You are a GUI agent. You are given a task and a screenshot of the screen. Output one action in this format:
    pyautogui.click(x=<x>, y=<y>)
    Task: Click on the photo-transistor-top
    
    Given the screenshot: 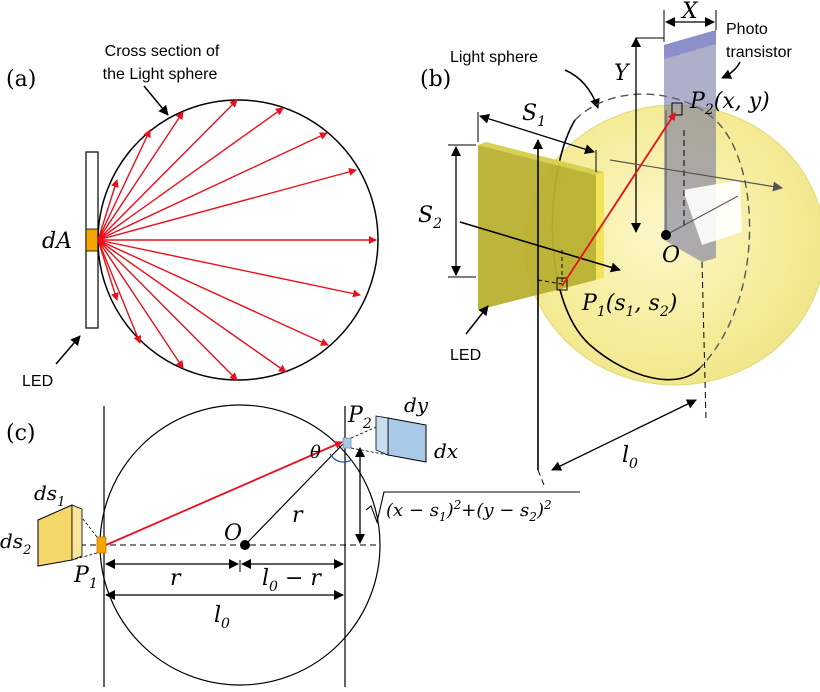 What is the action you would take?
    pyautogui.click(x=690, y=44)
    